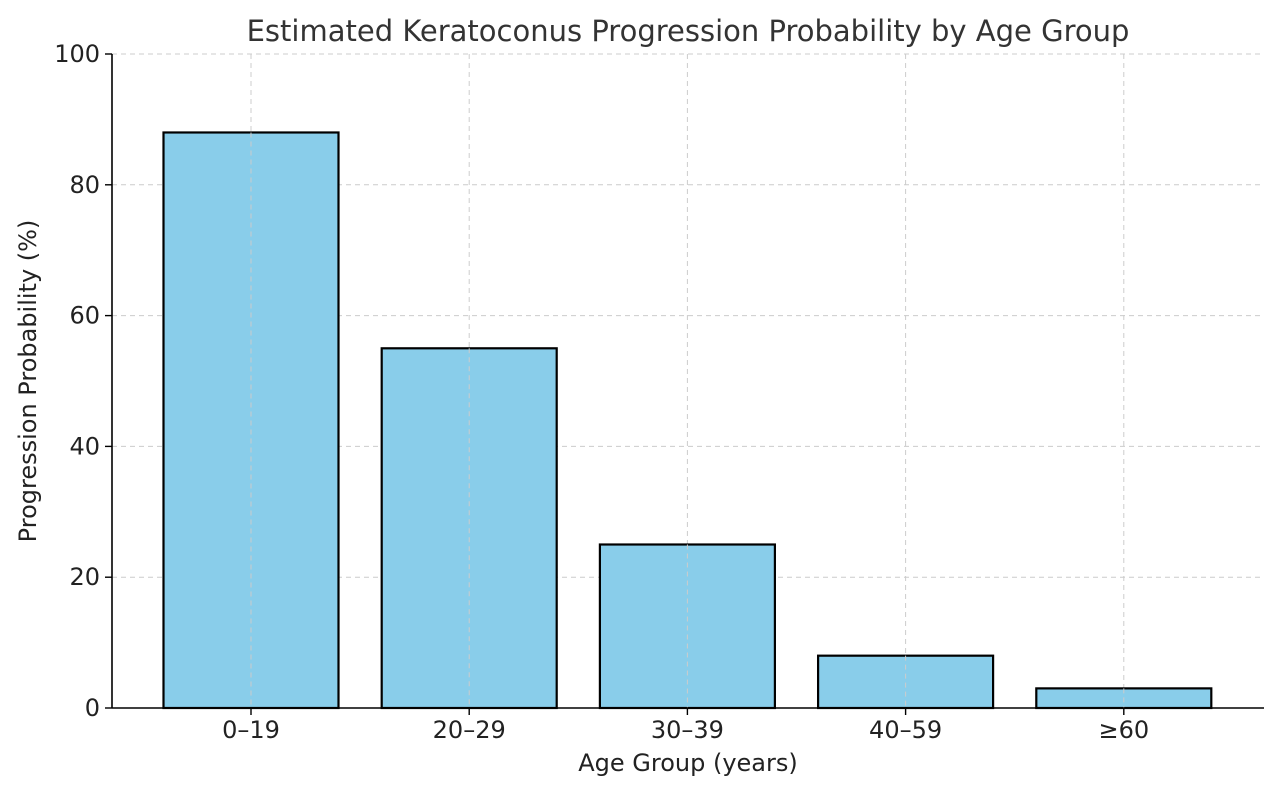  What do you see at coordinates (687, 730) in the screenshot?
I see `x-tick-label: 30–39` at bounding box center [687, 730].